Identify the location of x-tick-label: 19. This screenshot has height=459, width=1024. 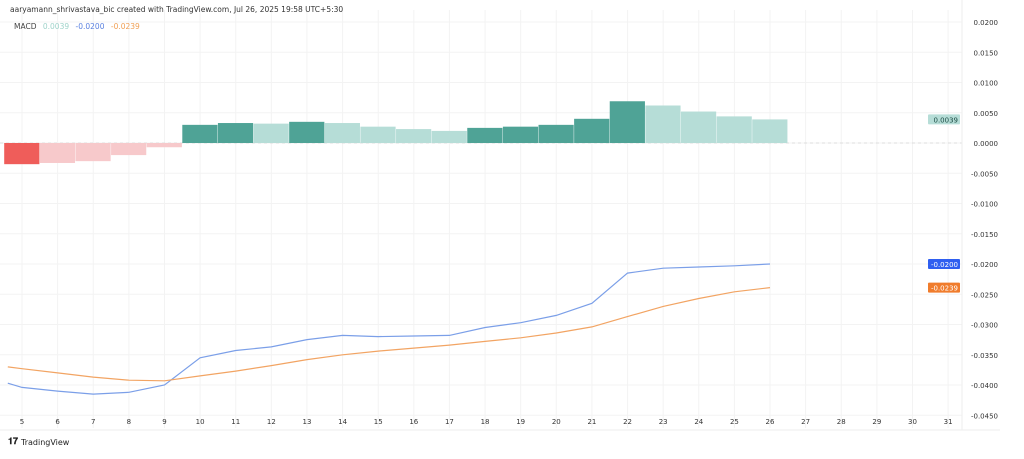
(520, 422).